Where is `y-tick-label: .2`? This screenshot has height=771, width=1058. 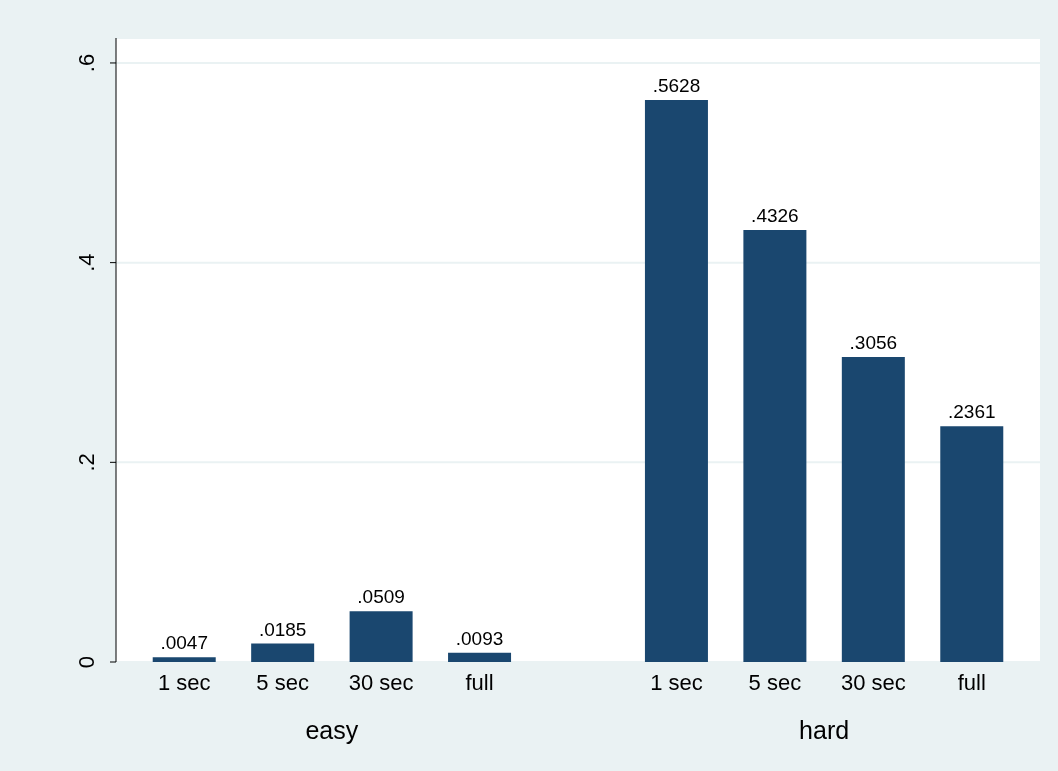
y-tick-label: .2 is located at coordinates (86, 462).